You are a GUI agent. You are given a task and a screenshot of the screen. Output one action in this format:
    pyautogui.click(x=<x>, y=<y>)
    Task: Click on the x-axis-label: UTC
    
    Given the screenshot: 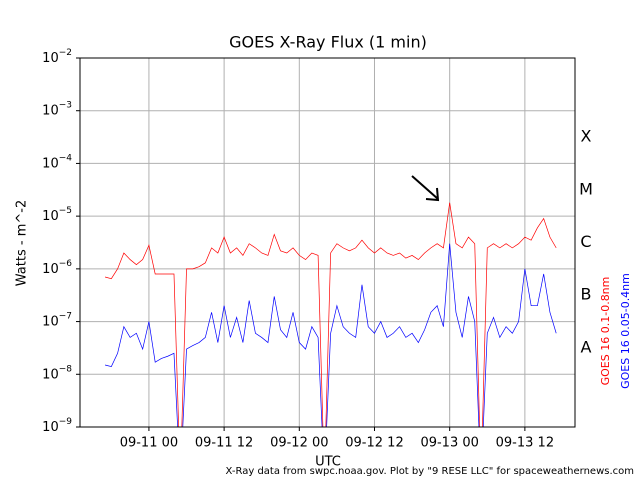 What is the action you would take?
    pyautogui.click(x=328, y=462)
    